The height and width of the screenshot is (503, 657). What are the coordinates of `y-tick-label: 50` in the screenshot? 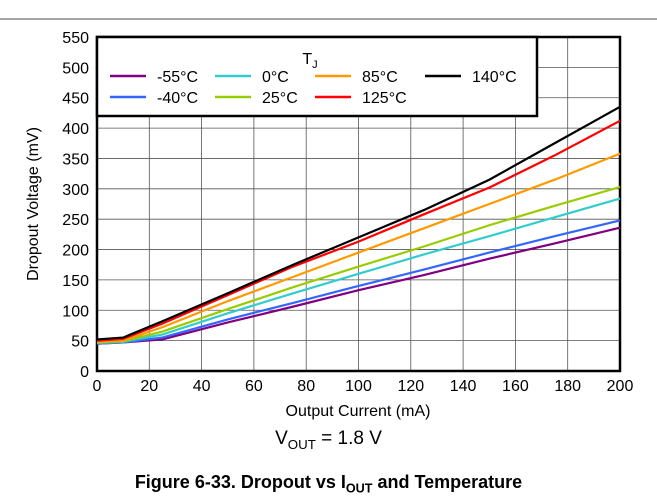 It's located at (80, 342).